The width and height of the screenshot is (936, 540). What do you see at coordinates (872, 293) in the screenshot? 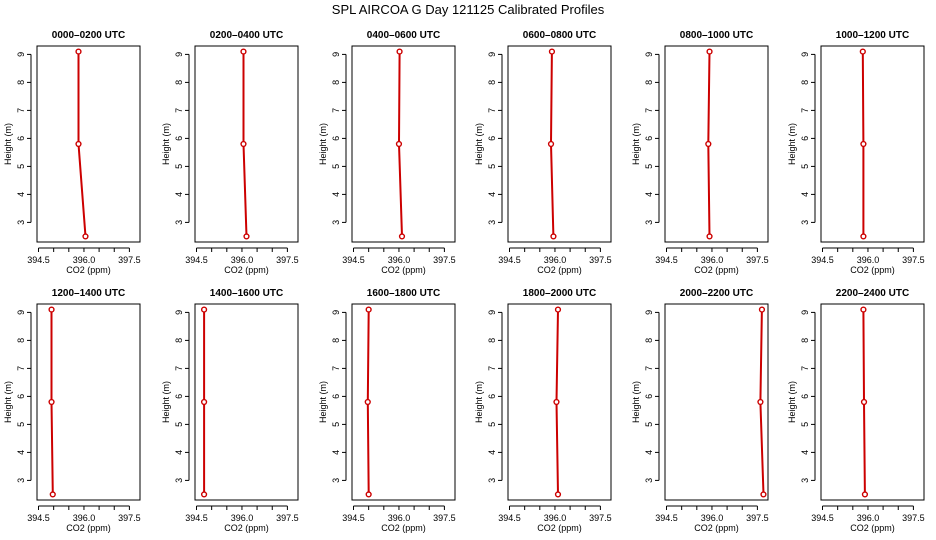
I see `panel-title: 2200–2400 UTC` at bounding box center [872, 293].